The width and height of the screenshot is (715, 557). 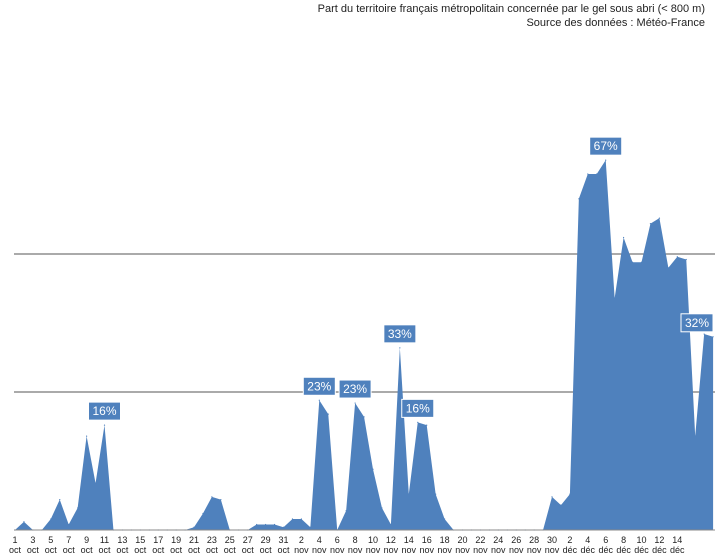 What do you see at coordinates (158, 540) in the screenshot?
I see `x-tick-day: 17` at bounding box center [158, 540].